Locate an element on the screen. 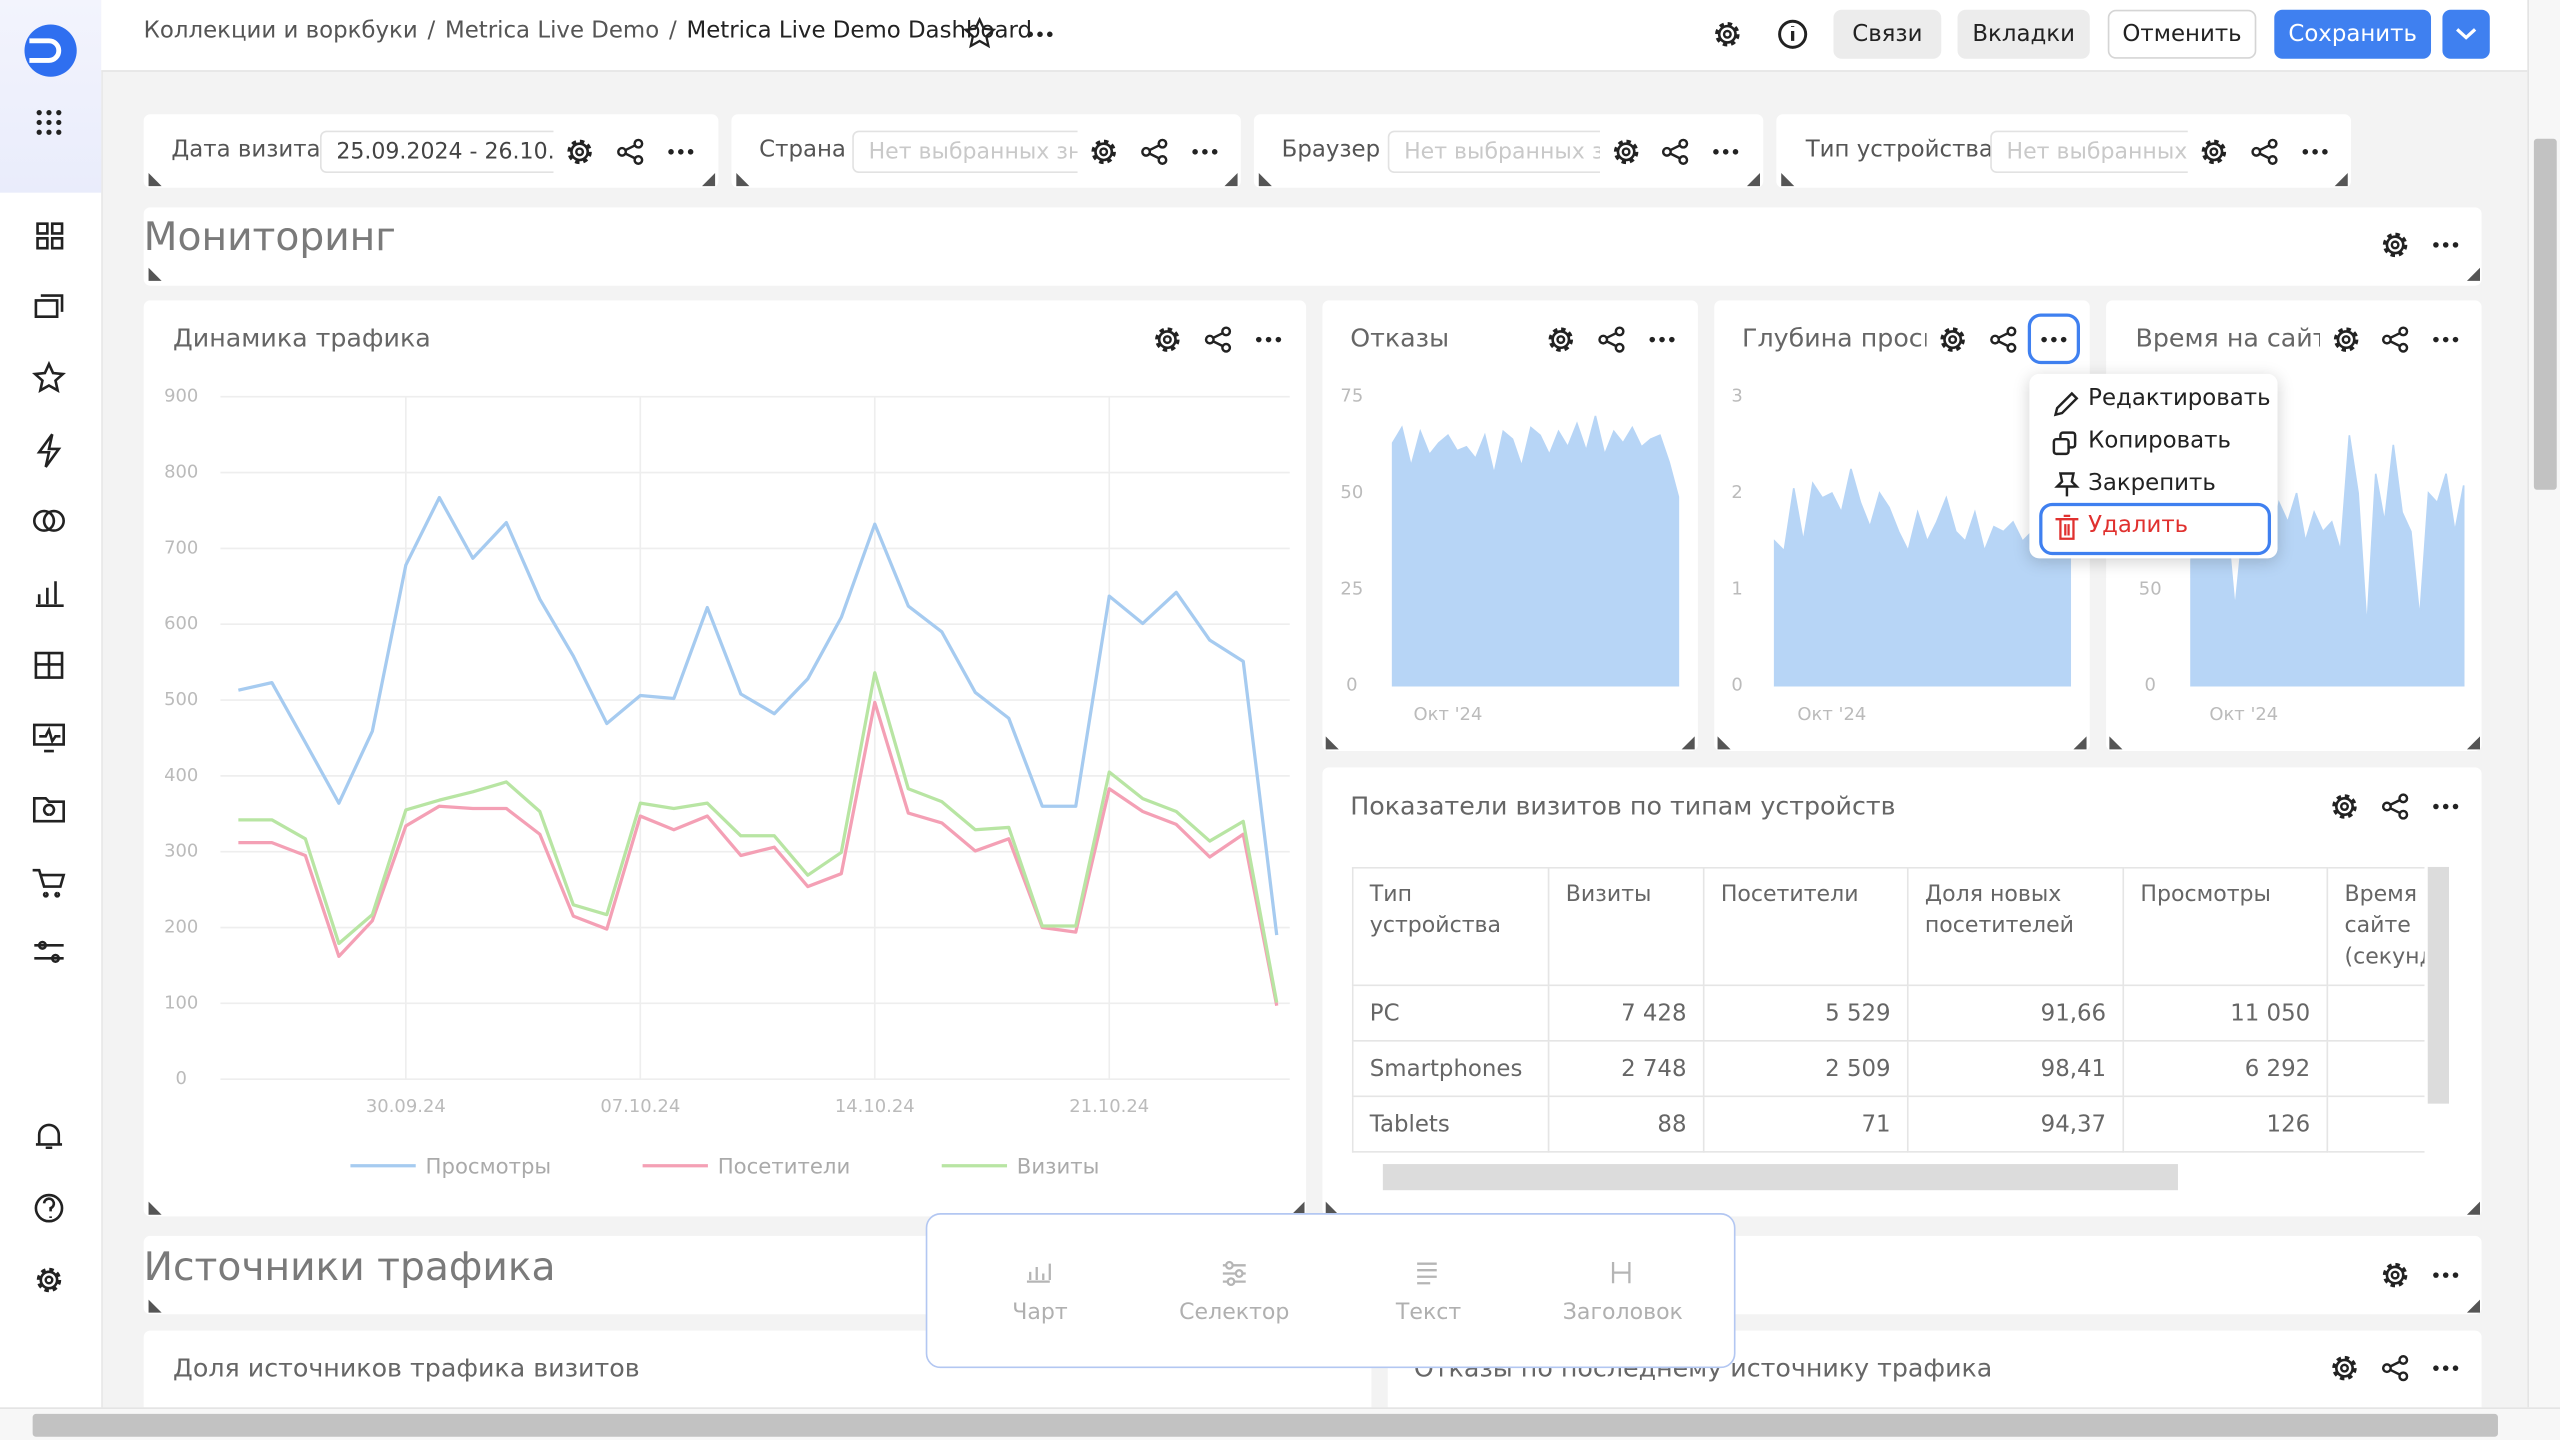  chart-widget is located at coordinates (1510, 526).